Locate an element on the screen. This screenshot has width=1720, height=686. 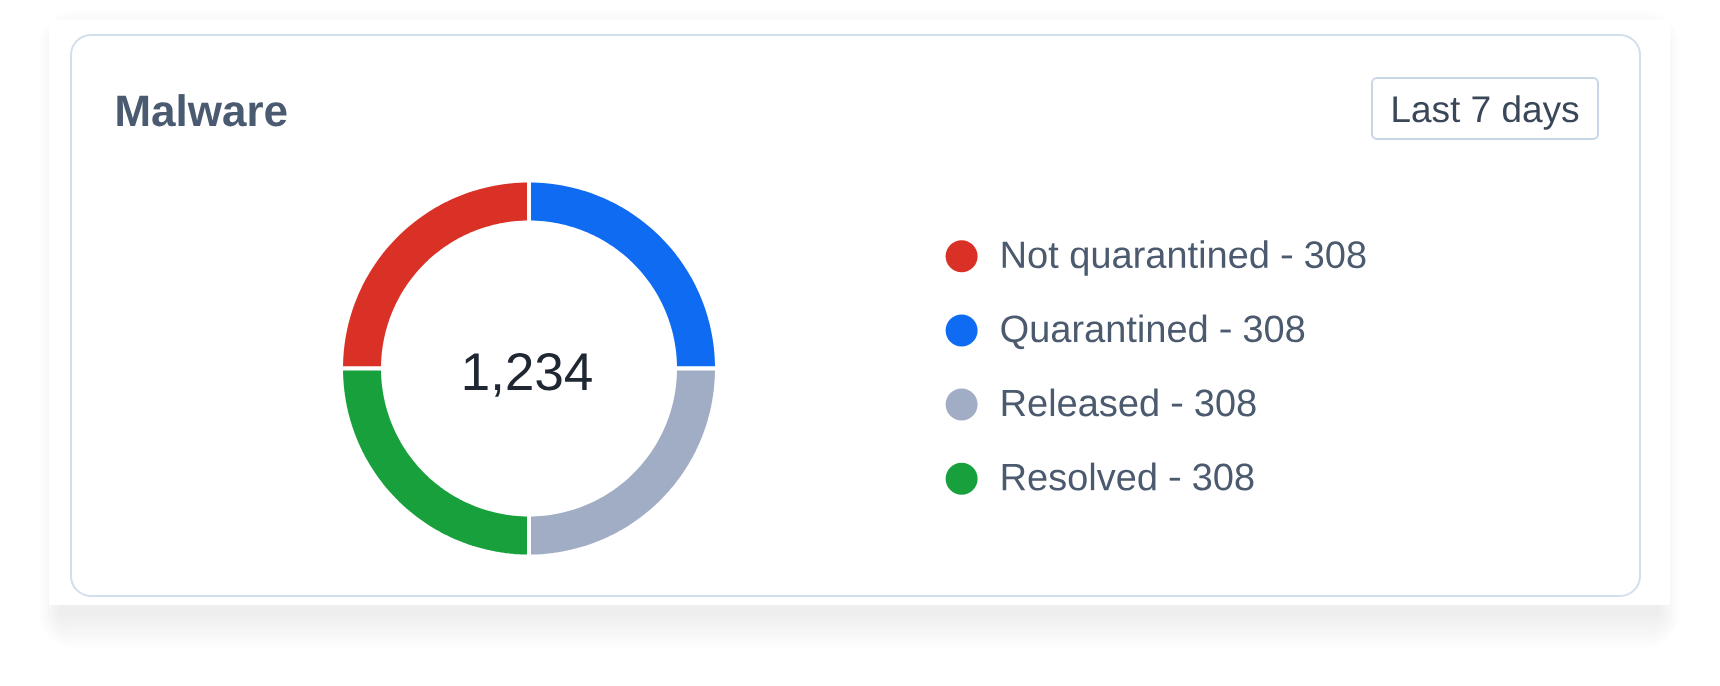
legend-label: Not quarantined is located at coordinates (1135, 258).